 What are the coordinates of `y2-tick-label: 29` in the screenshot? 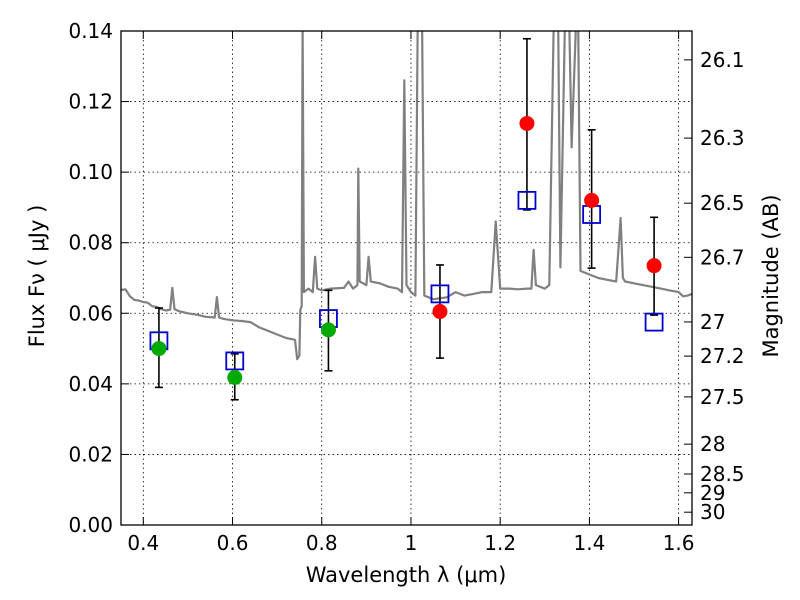 It's located at (712, 493).